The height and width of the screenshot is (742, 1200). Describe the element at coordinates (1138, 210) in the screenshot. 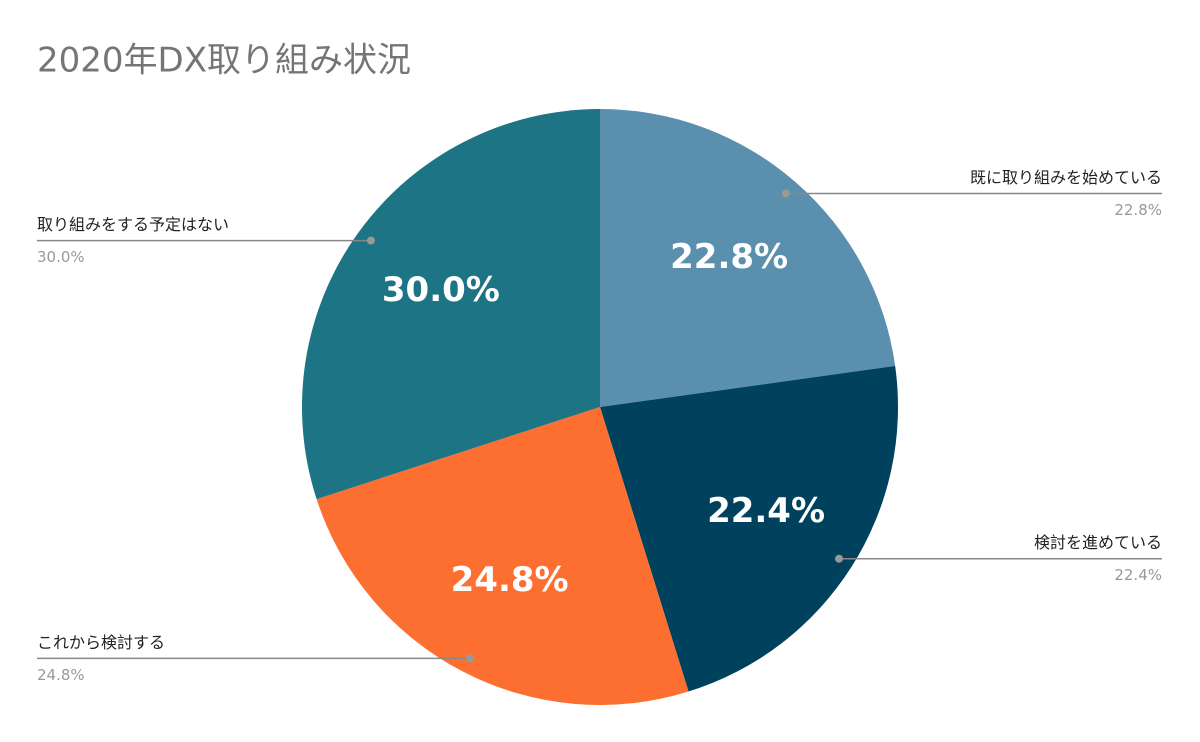

I see `outside-value-label: 22.8%` at that location.